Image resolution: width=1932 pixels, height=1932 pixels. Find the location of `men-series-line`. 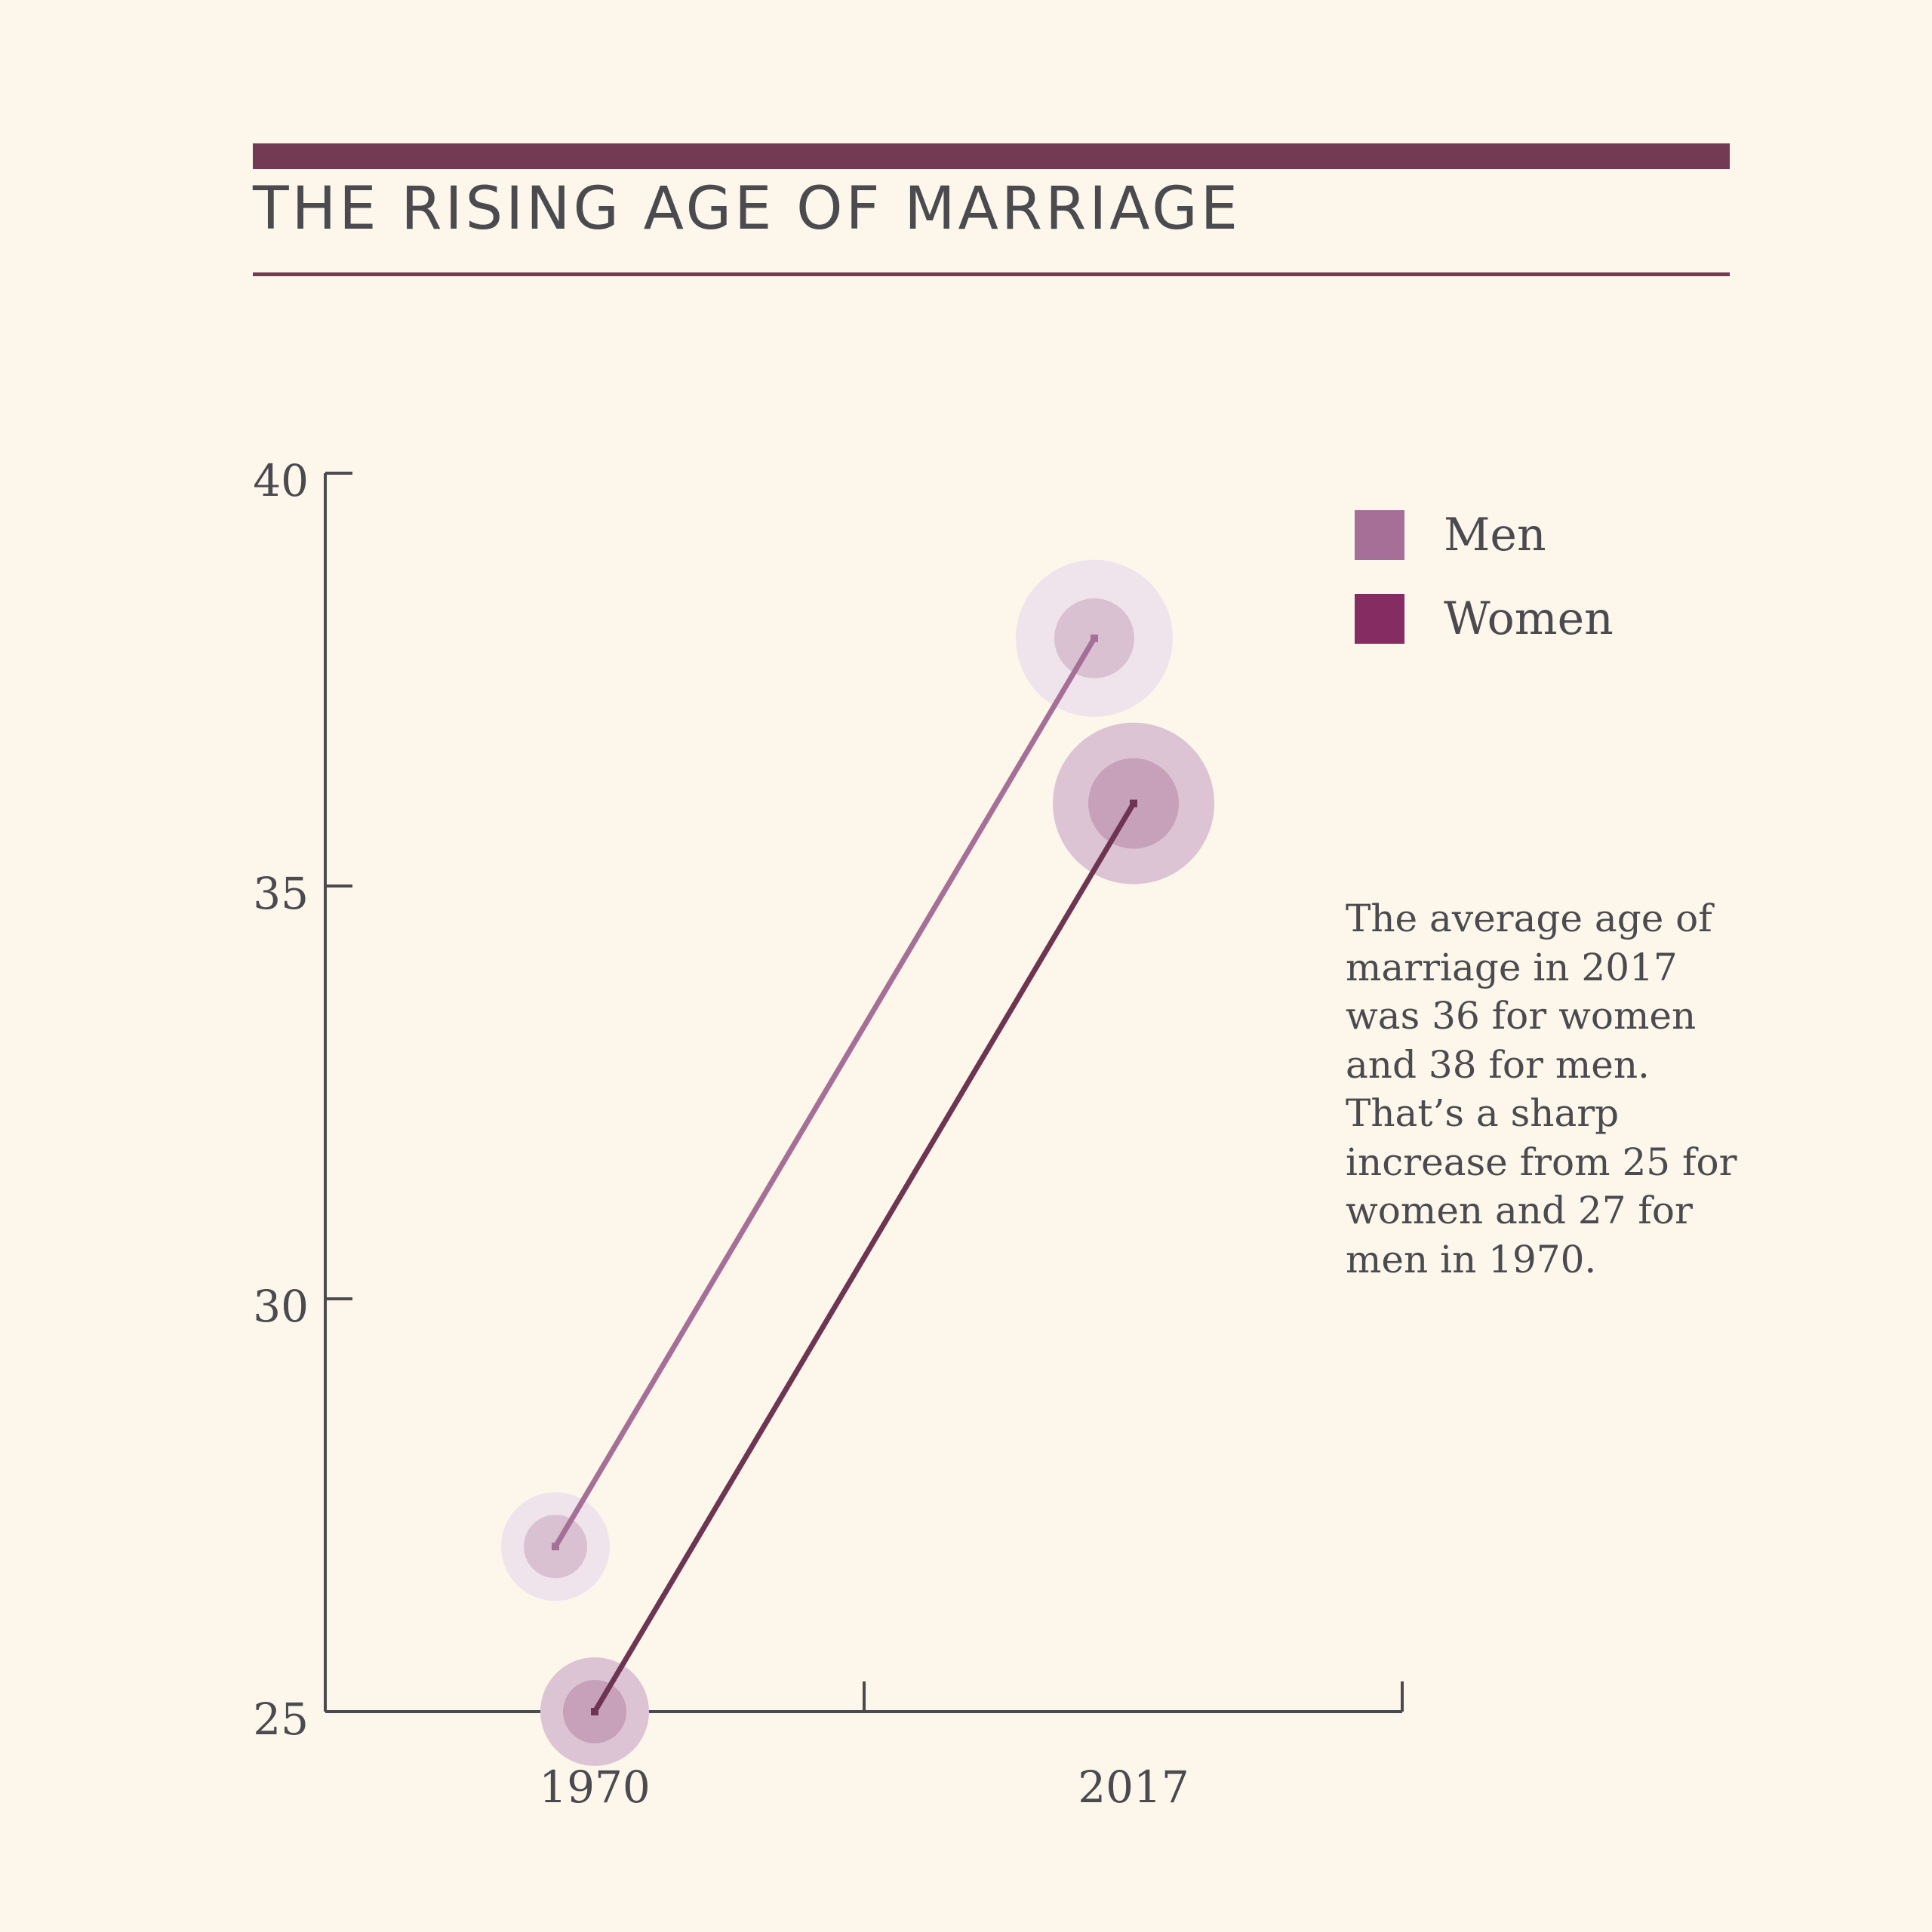

men-series-line is located at coordinates (824, 1092).